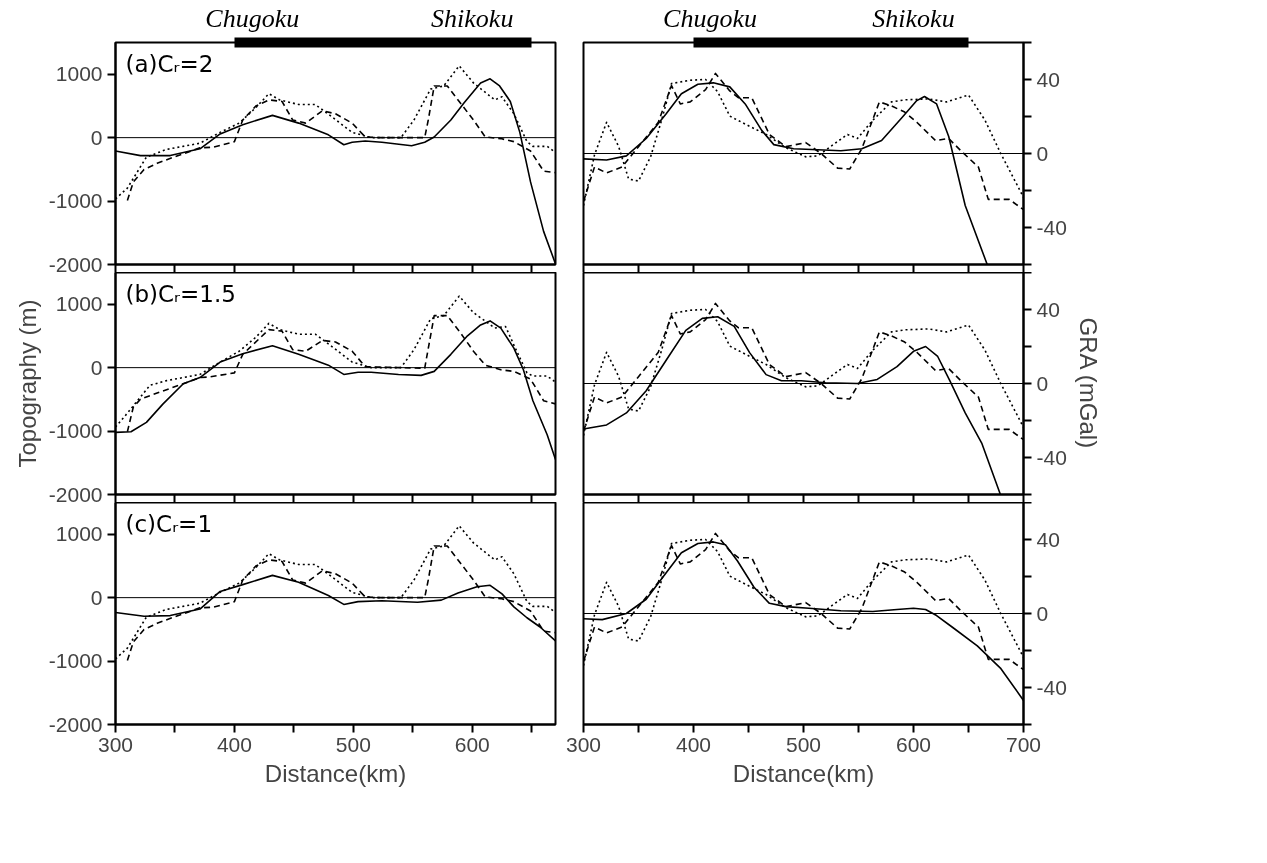 This screenshot has height=863, width=1267. What do you see at coordinates (583, 744) in the screenshot?
I see `x-tick-label: 300` at bounding box center [583, 744].